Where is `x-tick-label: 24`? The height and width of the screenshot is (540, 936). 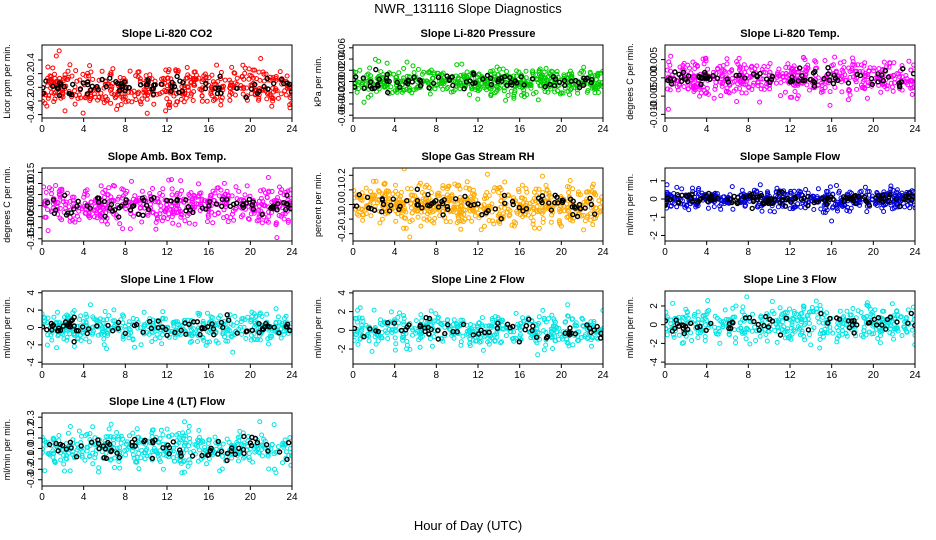 x-tick-label: 24 is located at coordinates (603, 252).